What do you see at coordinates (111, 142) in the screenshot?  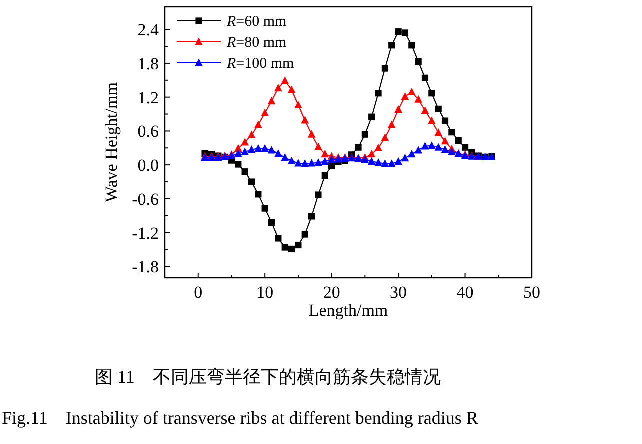 I see `y-axis-title: Wave Height/mm` at bounding box center [111, 142].